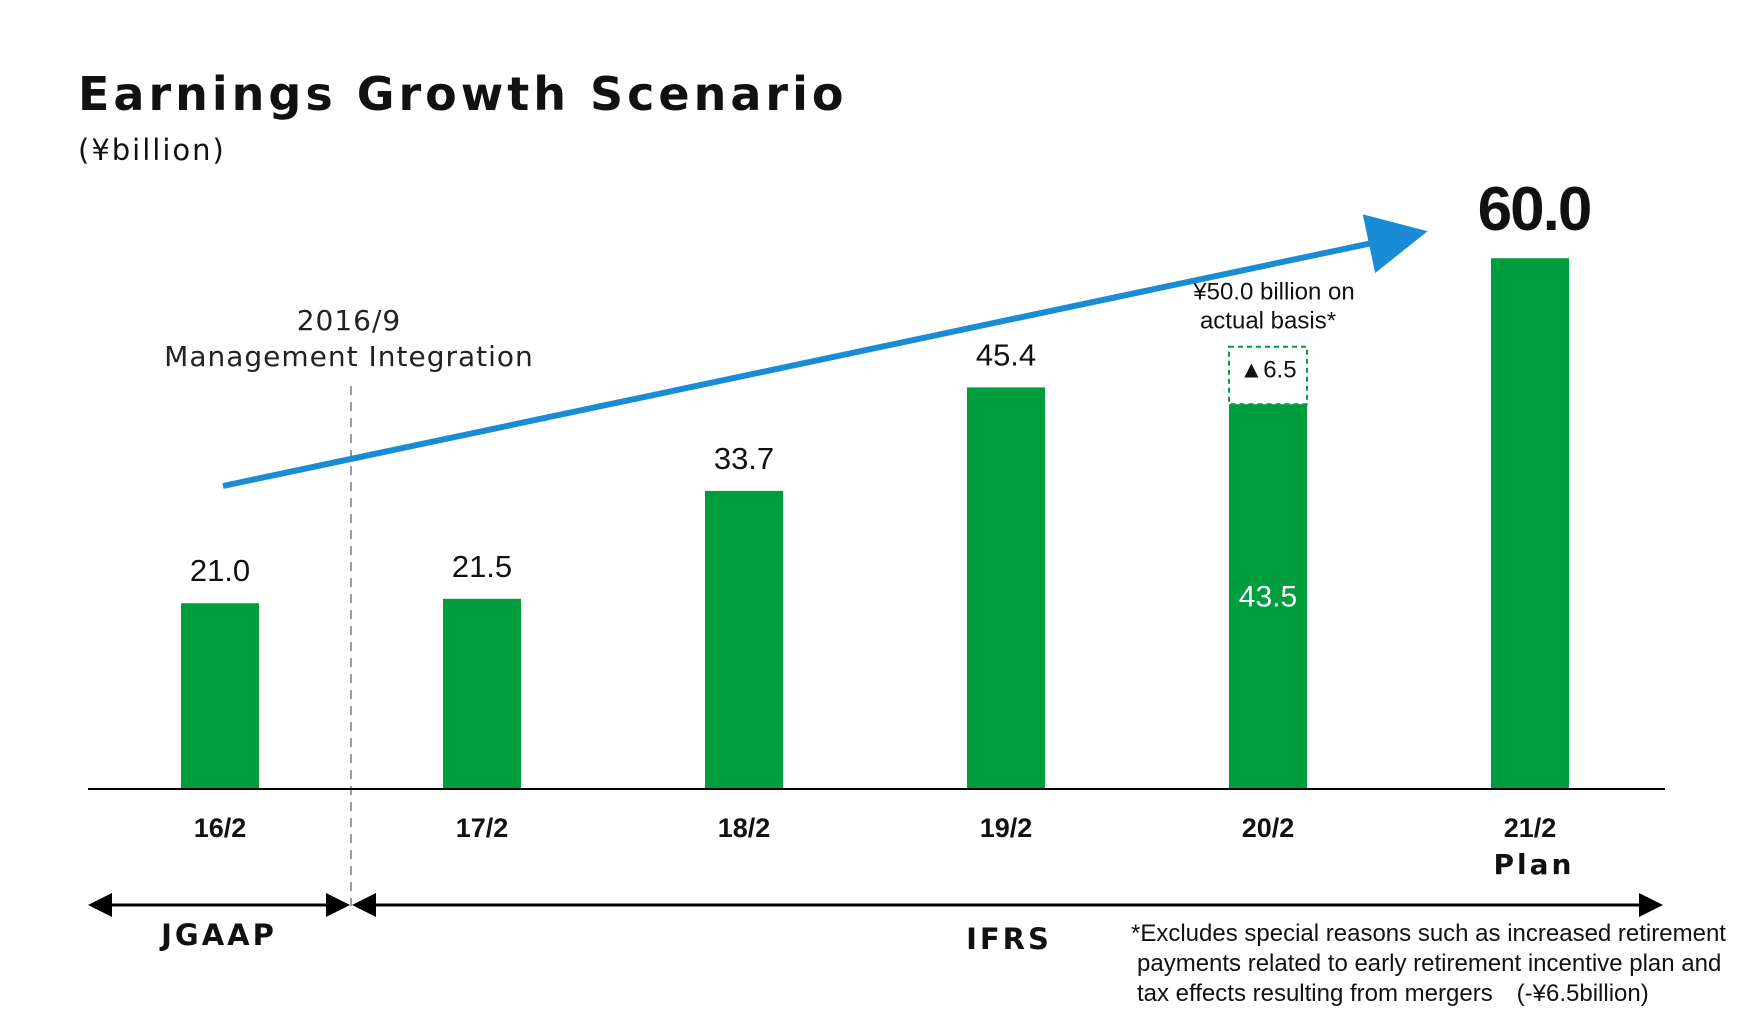 The height and width of the screenshot is (1011, 1737). I want to click on category-label-19-2: 19/2, so click(1006, 828).